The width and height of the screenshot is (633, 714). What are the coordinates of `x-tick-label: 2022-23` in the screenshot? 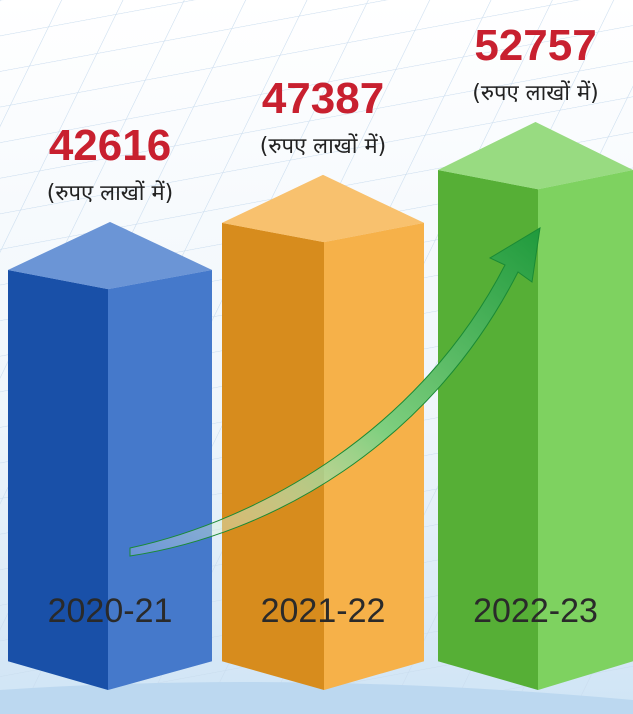 It's located at (535, 611).